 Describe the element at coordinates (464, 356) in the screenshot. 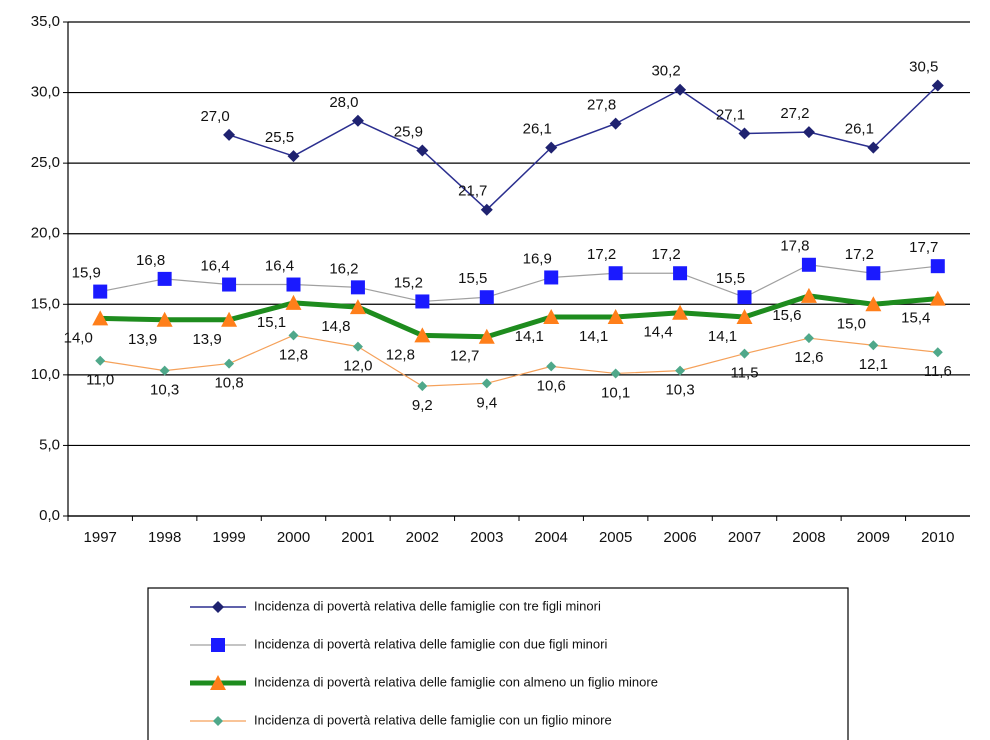

I see `data-label: 12,7` at that location.